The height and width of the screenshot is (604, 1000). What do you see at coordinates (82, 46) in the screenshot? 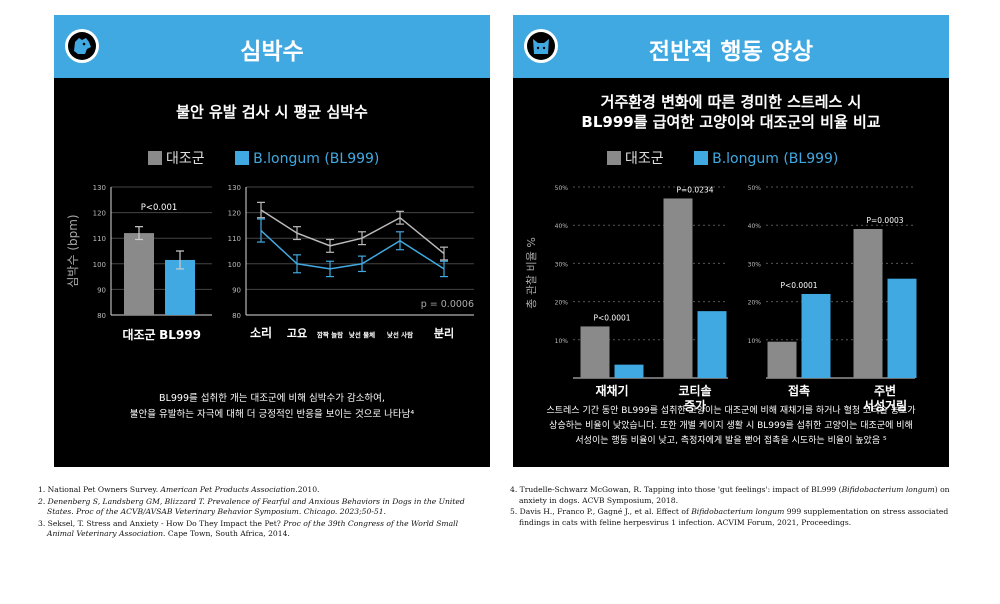
I see `dog-head-icon` at bounding box center [82, 46].